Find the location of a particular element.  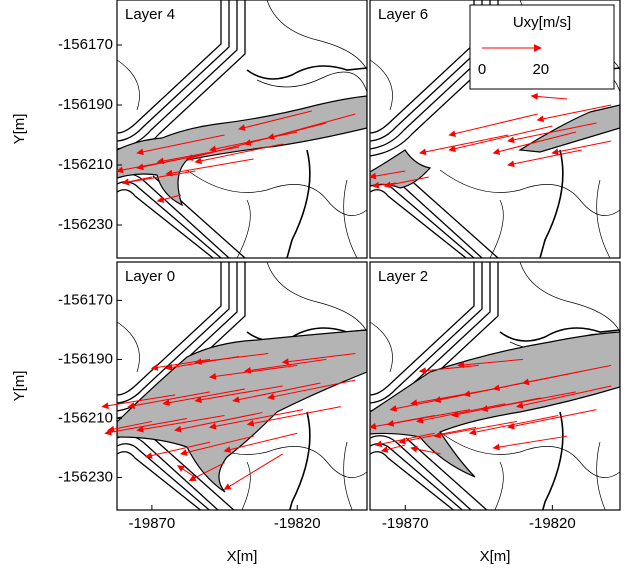

panel-title: Layer 0 is located at coordinates (150, 276).